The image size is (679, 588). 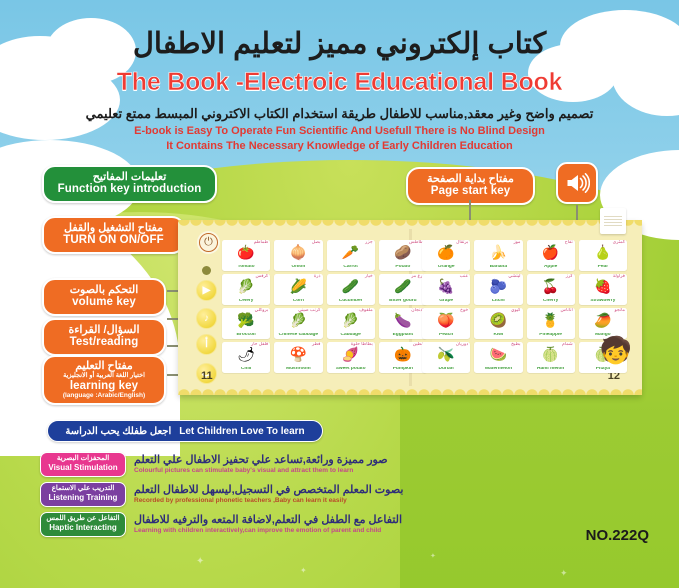 I want to click on item-card: جزر 🥕 Carrot, so click(x=350, y=255).